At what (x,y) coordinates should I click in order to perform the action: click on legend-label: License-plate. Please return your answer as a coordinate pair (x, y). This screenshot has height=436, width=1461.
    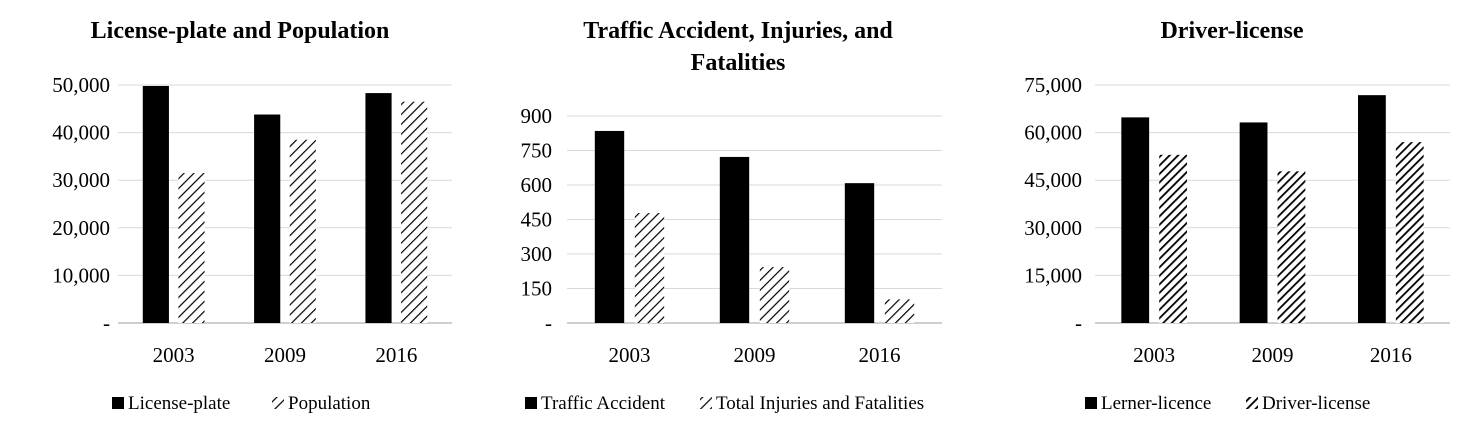
    Looking at the image, I should click on (179, 403).